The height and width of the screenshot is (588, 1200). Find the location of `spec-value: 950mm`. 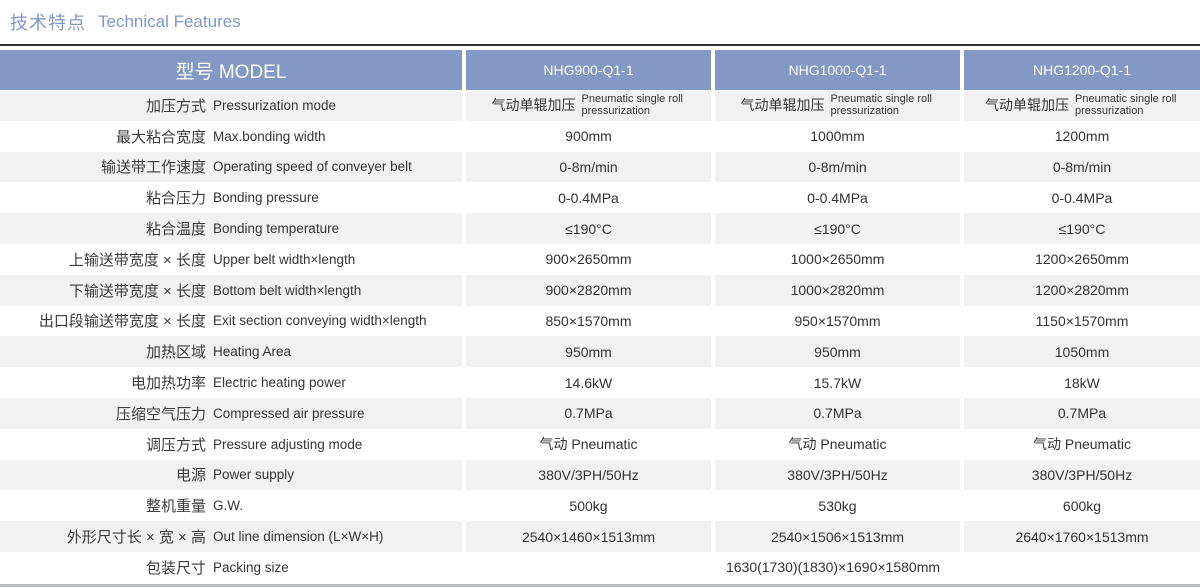

spec-value: 950mm is located at coordinates (837, 352).